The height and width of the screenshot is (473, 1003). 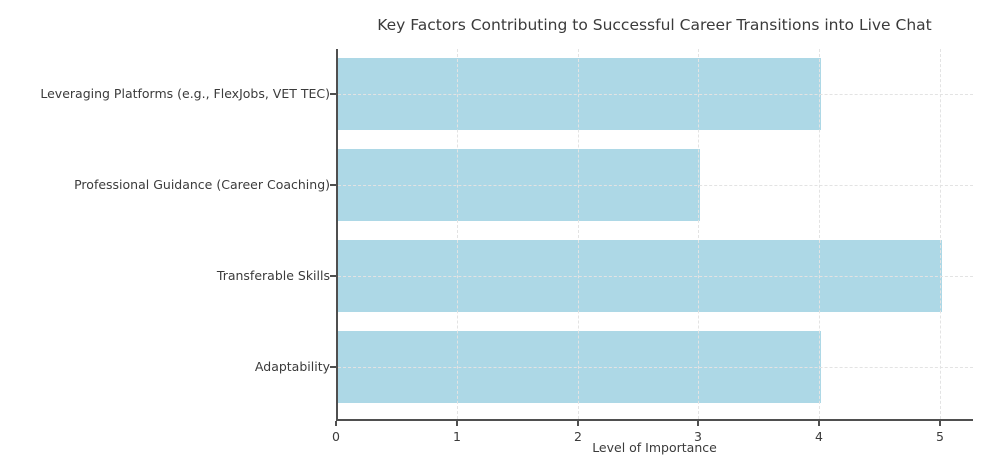 I want to click on x-tick-label: 3, so click(x=698, y=436).